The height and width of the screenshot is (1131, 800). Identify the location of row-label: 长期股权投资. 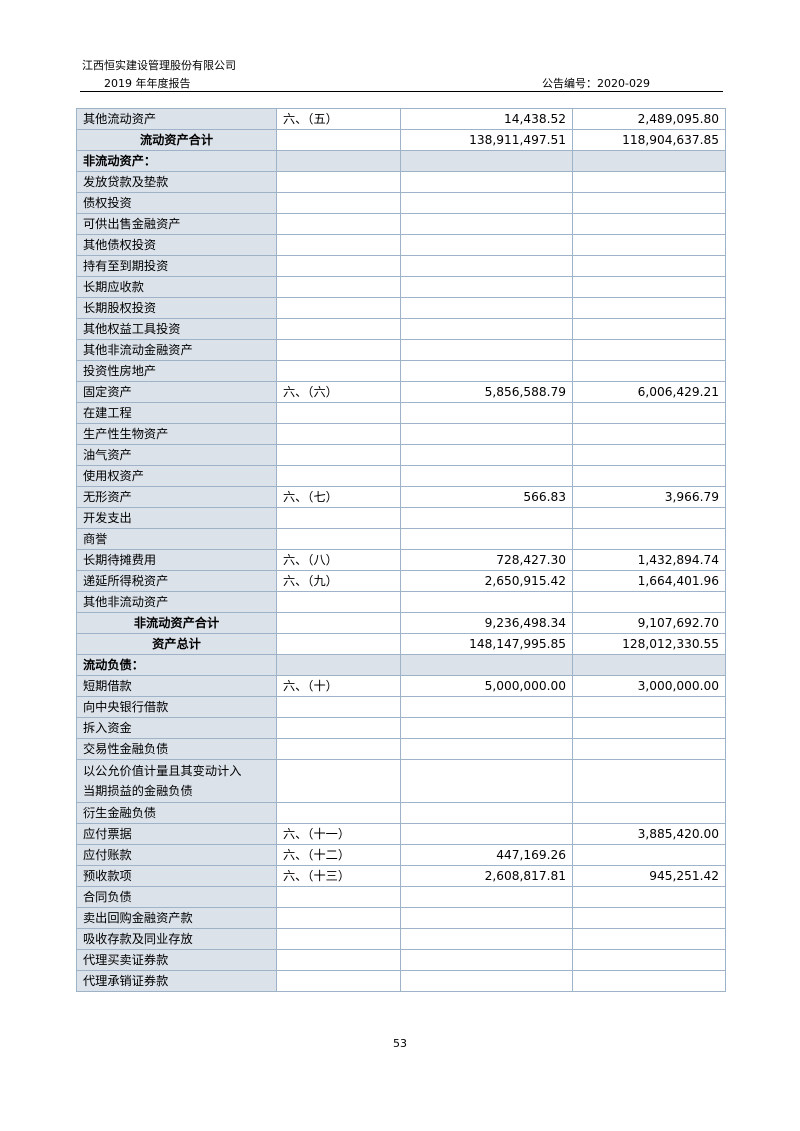
(176, 308).